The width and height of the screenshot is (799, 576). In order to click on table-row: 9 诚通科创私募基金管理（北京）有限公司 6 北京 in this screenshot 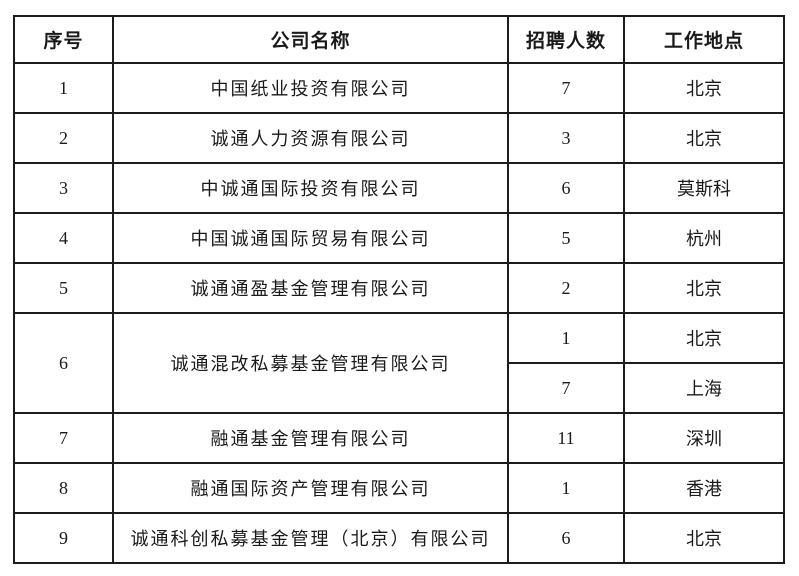, I will do `click(399, 538)`.